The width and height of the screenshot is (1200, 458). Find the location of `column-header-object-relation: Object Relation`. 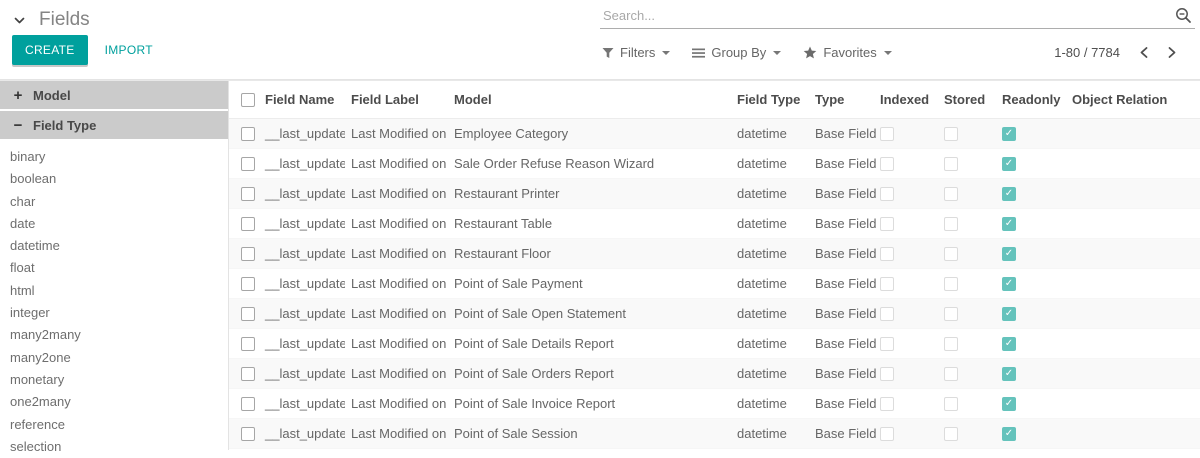

column-header-object-relation: Object Relation is located at coordinates (1134, 100).